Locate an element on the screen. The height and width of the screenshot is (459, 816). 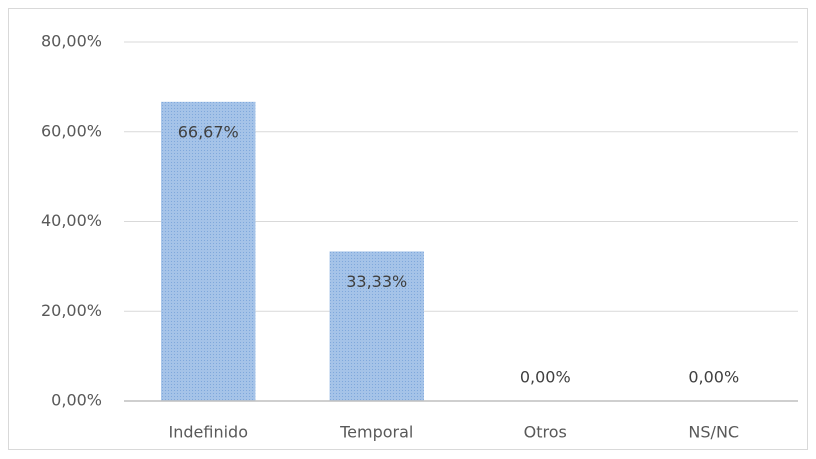
y-tick-label: 80,00% is located at coordinates (71, 41).